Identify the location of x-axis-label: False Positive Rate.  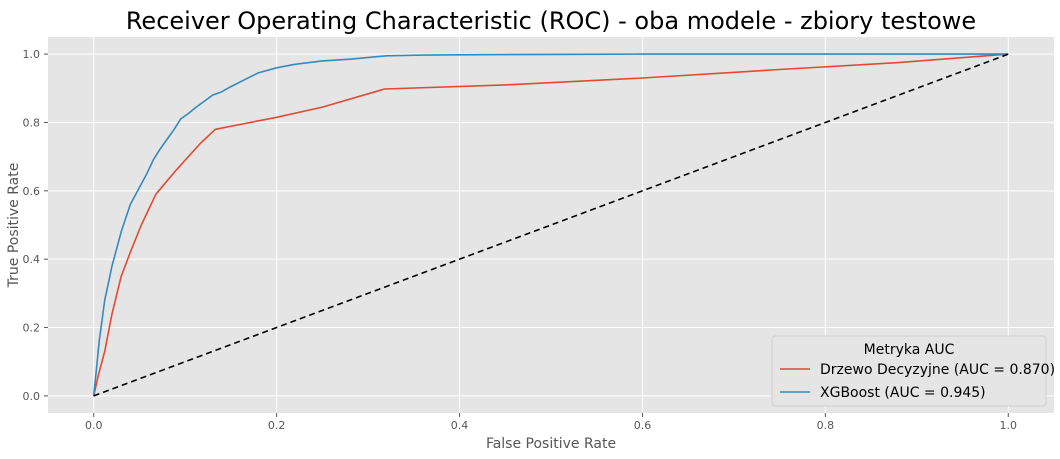
(551, 444).